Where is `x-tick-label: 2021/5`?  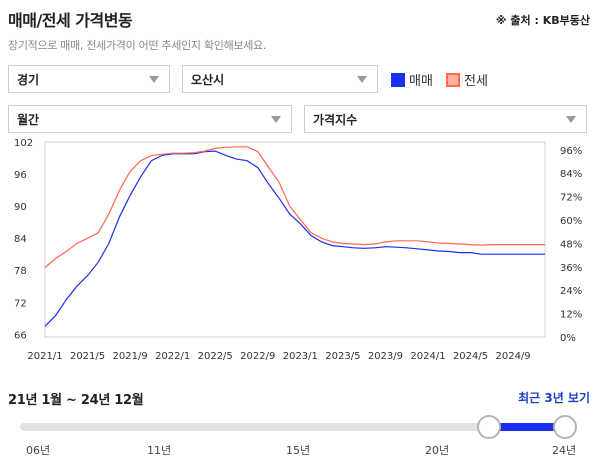 x-tick-label: 2021/5 is located at coordinates (87, 356).